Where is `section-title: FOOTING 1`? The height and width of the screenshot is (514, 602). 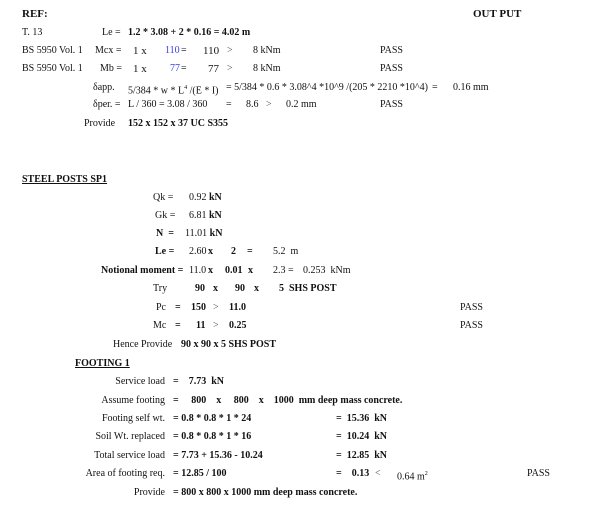
section-title: FOOTING 1 is located at coordinates (102, 363).